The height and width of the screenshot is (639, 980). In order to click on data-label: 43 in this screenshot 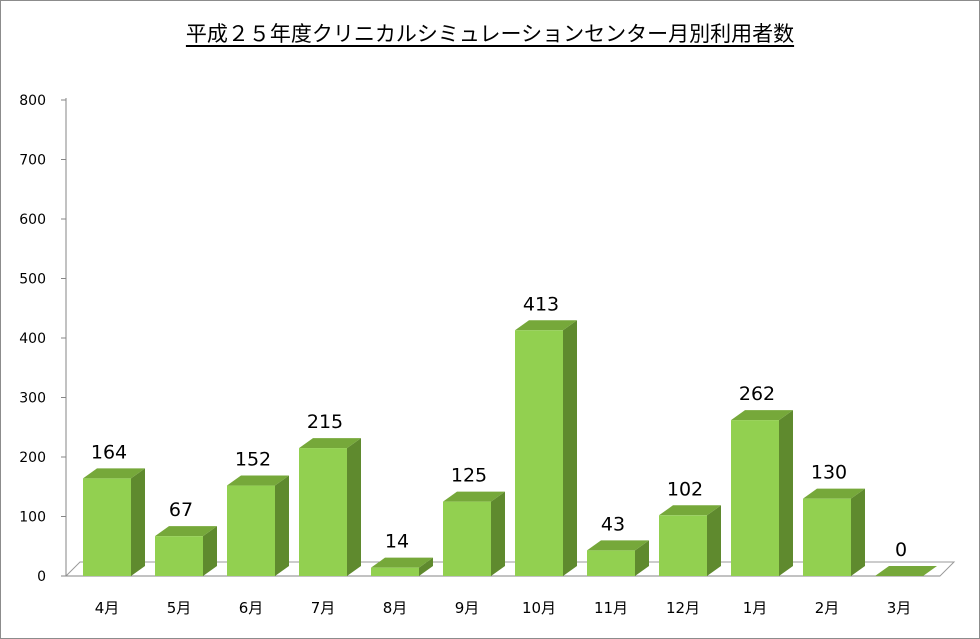, I will do `click(613, 524)`.